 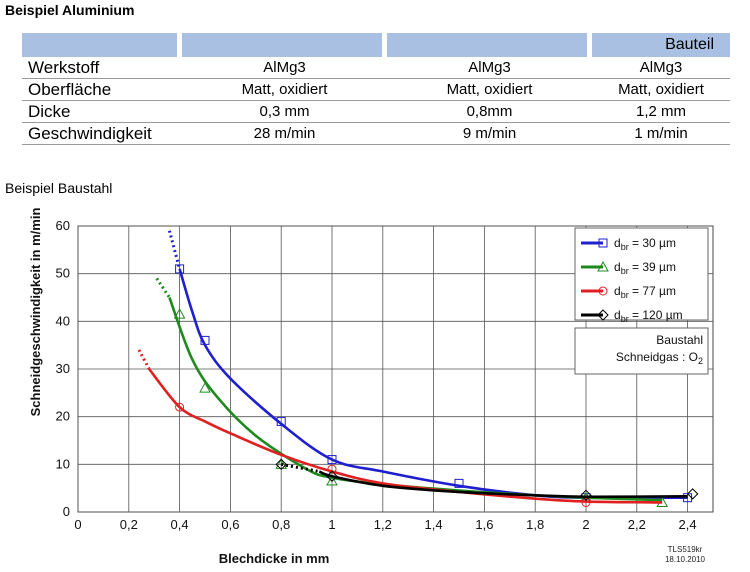 I want to click on legend-label: dbr = 77 µm, so click(x=645, y=292).